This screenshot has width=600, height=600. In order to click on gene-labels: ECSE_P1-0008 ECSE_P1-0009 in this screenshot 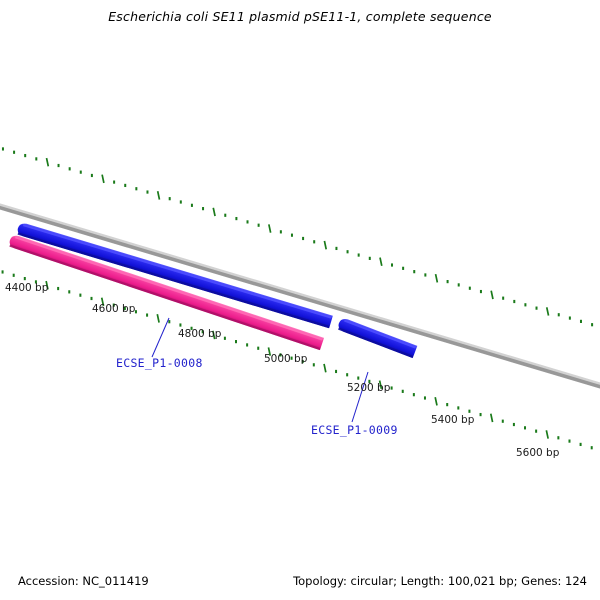, I will do `click(257, 396)`.